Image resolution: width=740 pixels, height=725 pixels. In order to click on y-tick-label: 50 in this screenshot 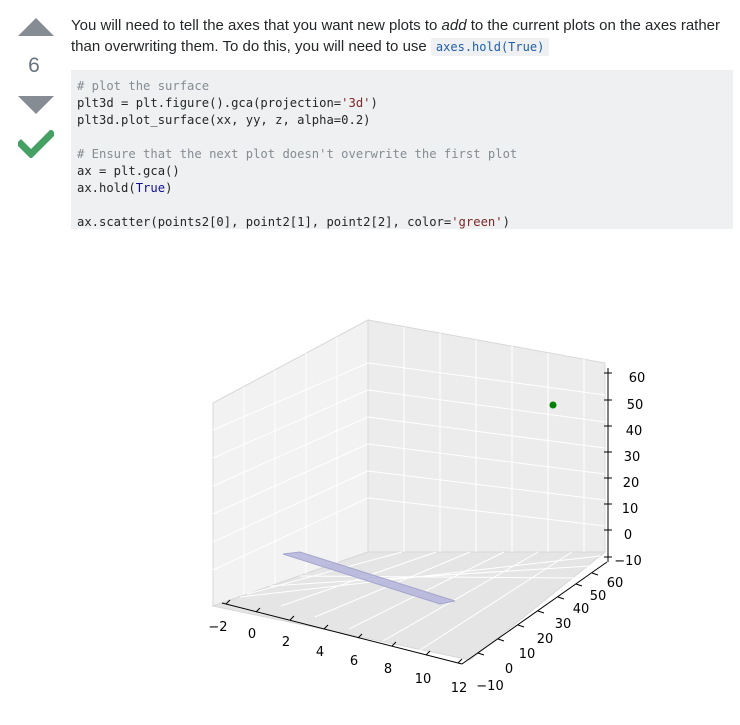, I will do `click(598, 596)`.